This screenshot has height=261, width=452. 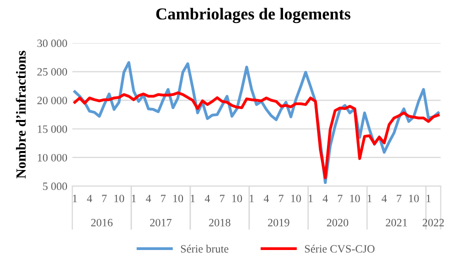 What do you see at coordinates (102, 222) in the screenshot?
I see `text: 2016` at bounding box center [102, 222].